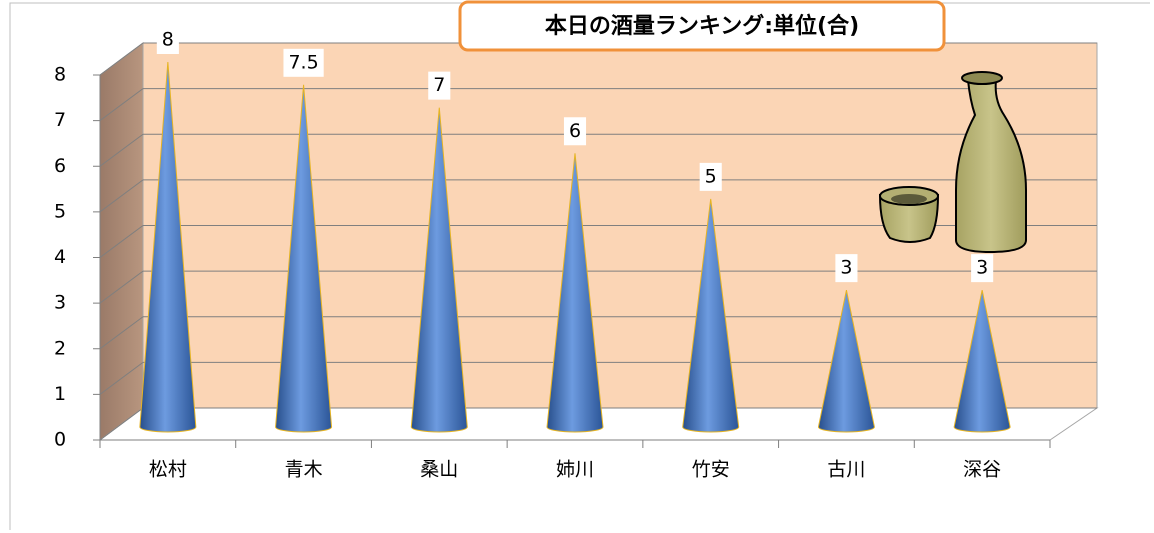 This screenshot has width=1154, height=533. I want to click on y-tick-label: 0, so click(60, 440).